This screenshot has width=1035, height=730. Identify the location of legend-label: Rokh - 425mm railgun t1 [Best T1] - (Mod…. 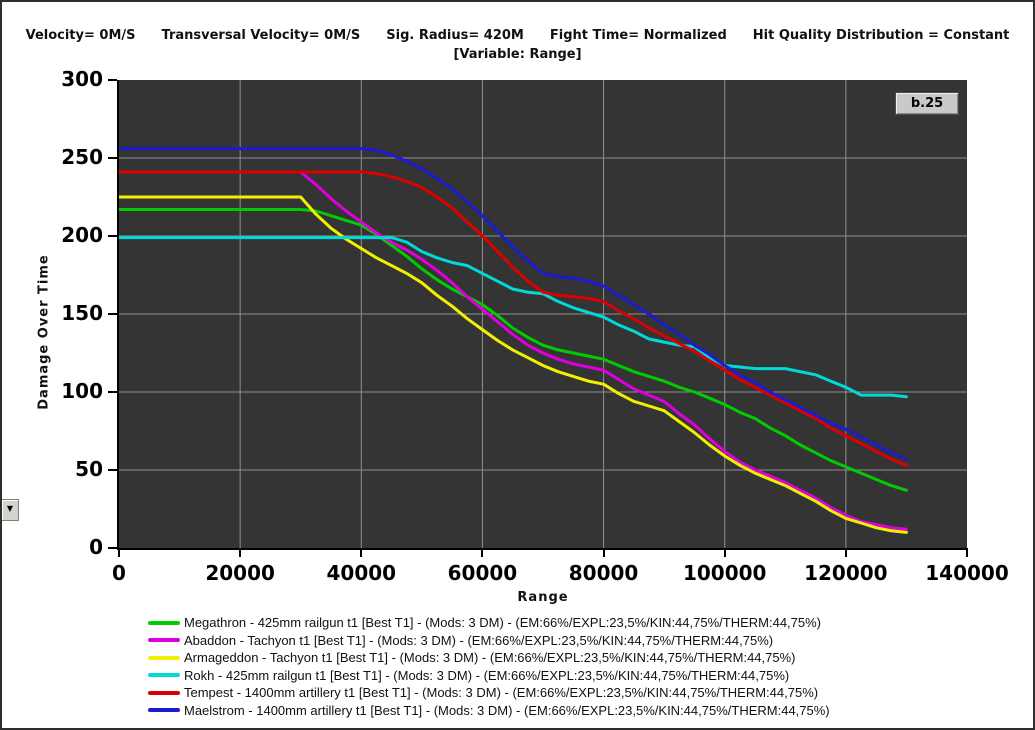
(487, 675).